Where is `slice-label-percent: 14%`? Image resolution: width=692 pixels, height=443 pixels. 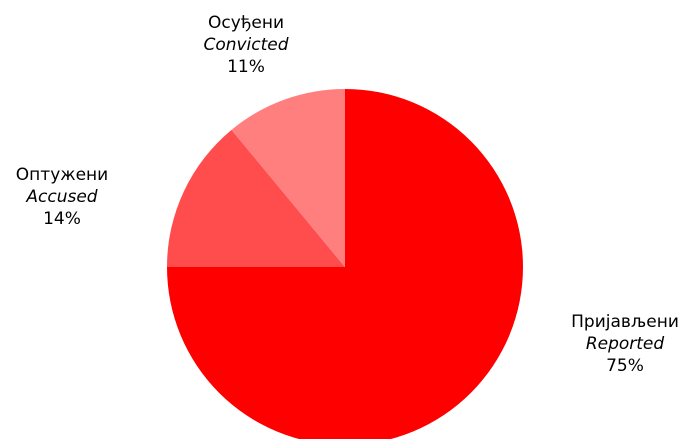 slice-label-percent: 14% is located at coordinates (62, 219).